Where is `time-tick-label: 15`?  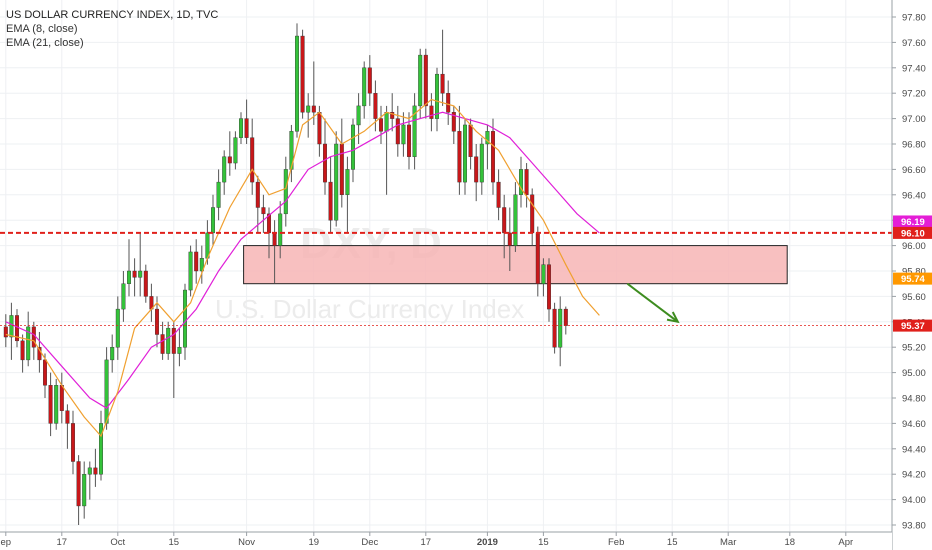
time-tick-label: 15 is located at coordinates (672, 542).